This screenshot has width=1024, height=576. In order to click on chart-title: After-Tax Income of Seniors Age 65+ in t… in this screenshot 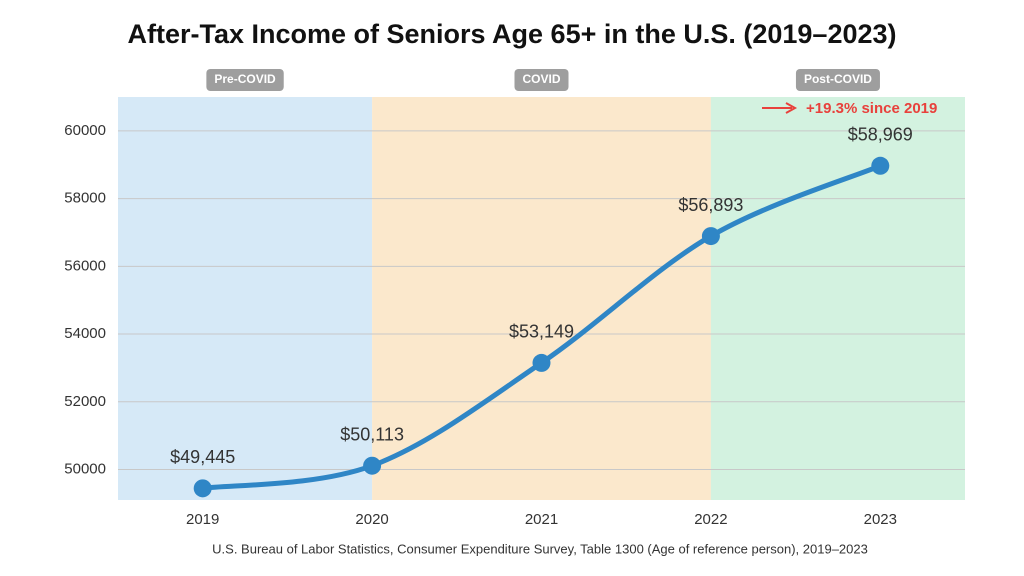, I will do `click(511, 34)`.